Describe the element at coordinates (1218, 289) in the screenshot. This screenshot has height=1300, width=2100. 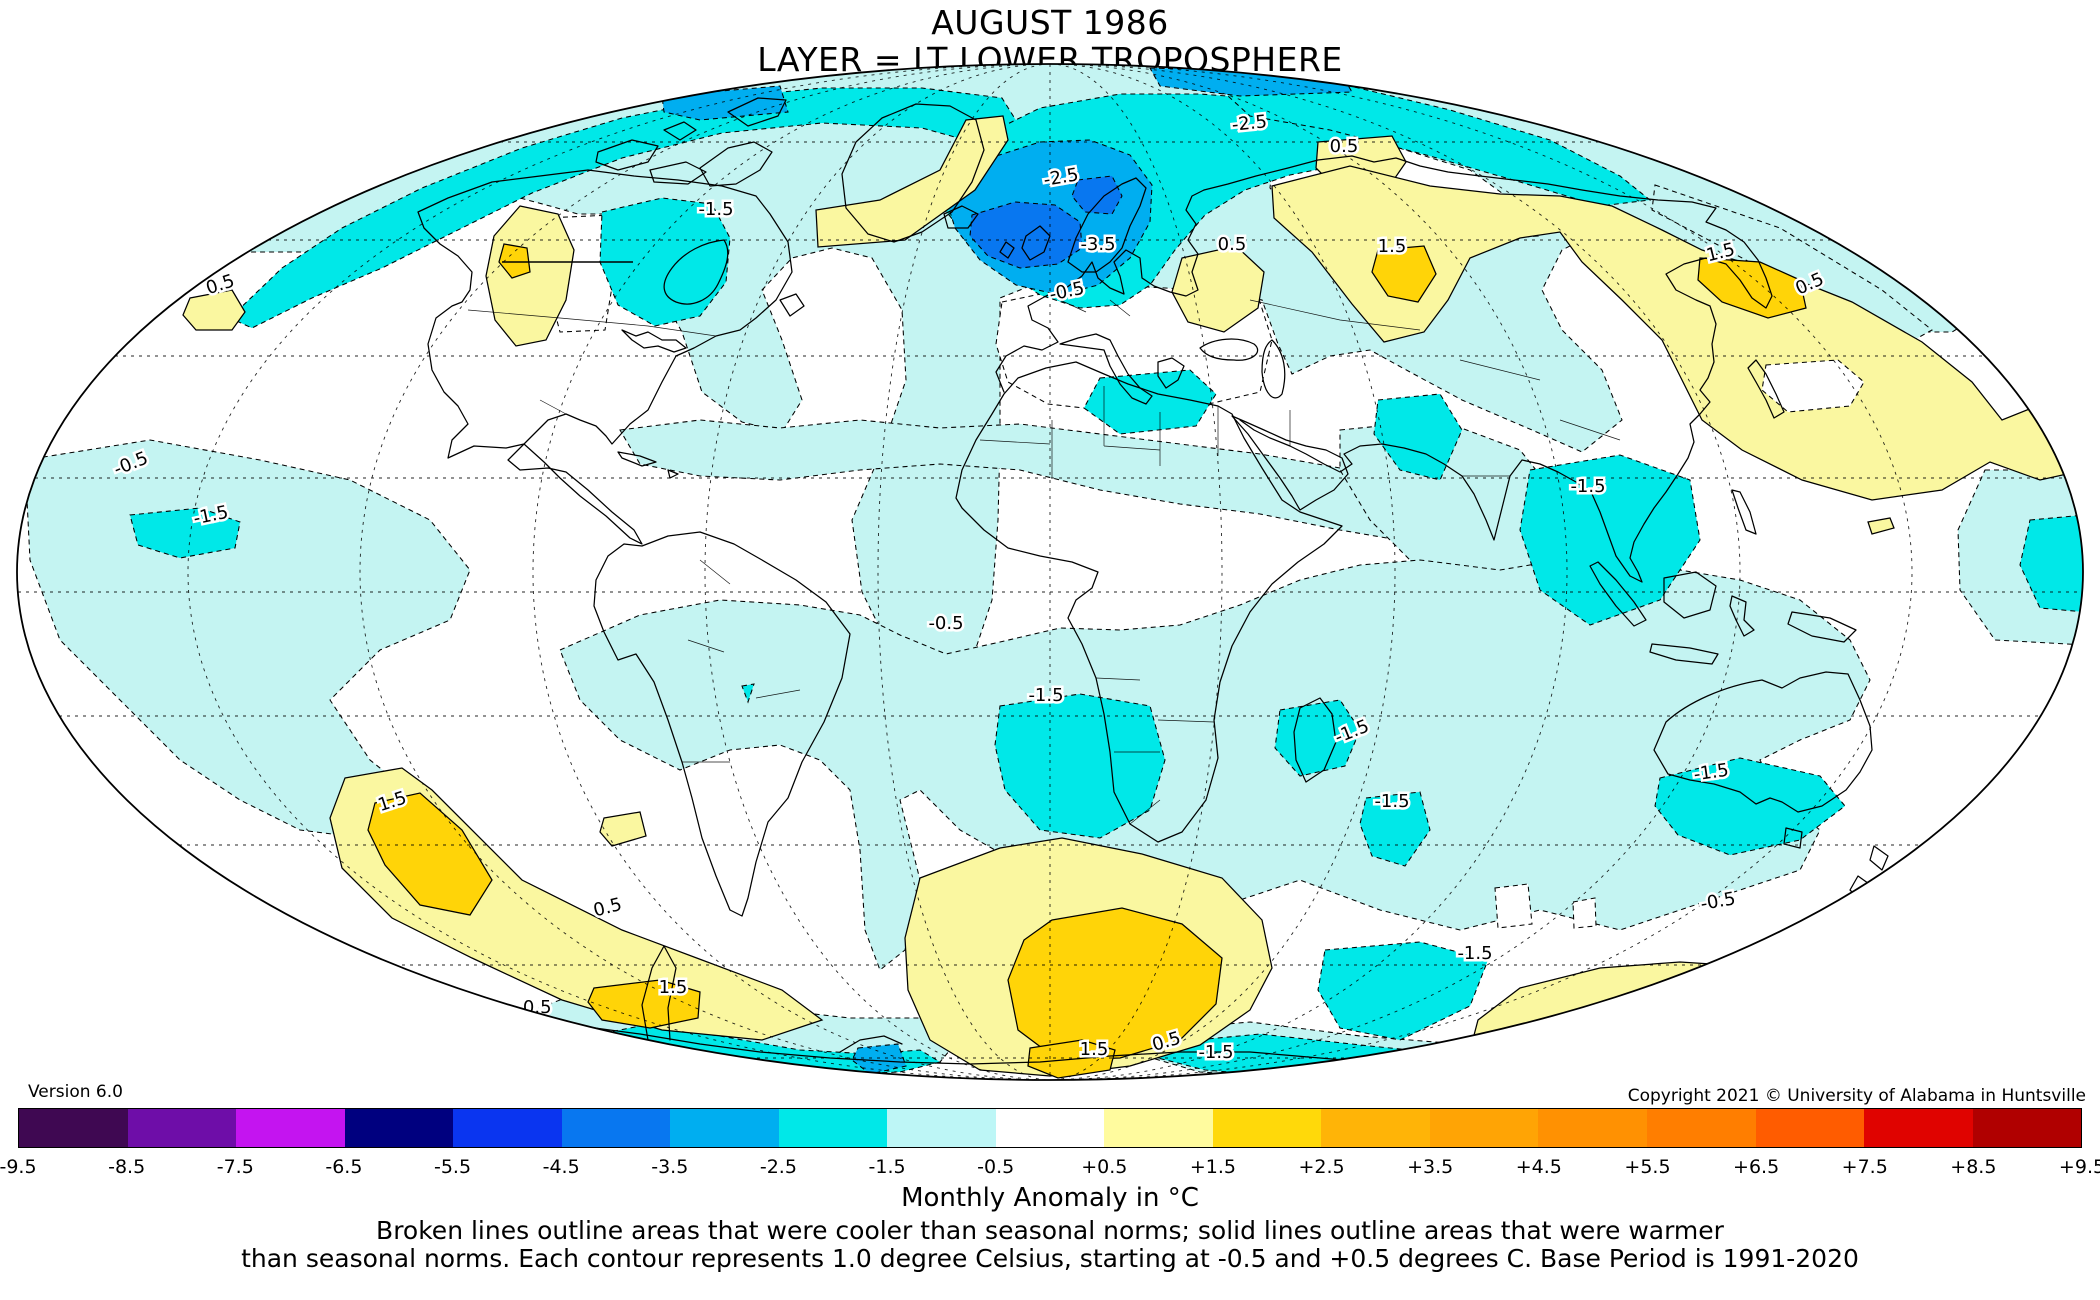
I see `yellow-ukraine` at that location.